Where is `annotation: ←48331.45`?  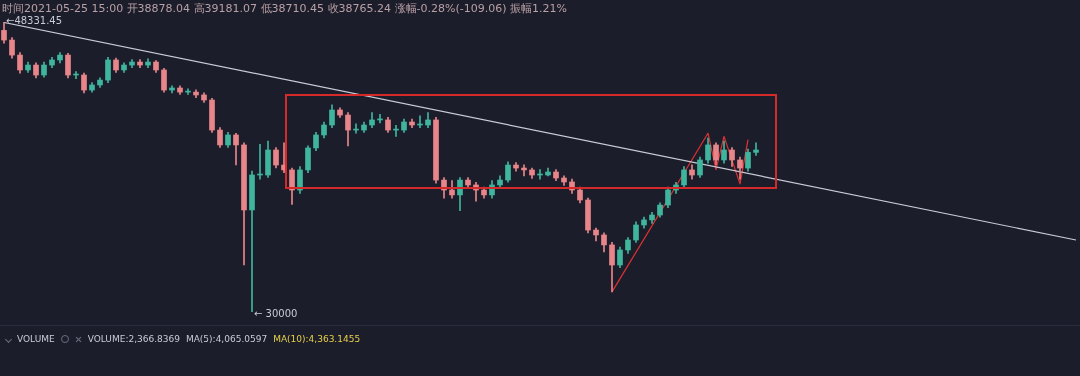 annotation: ←48331.45 is located at coordinates (34, 20).